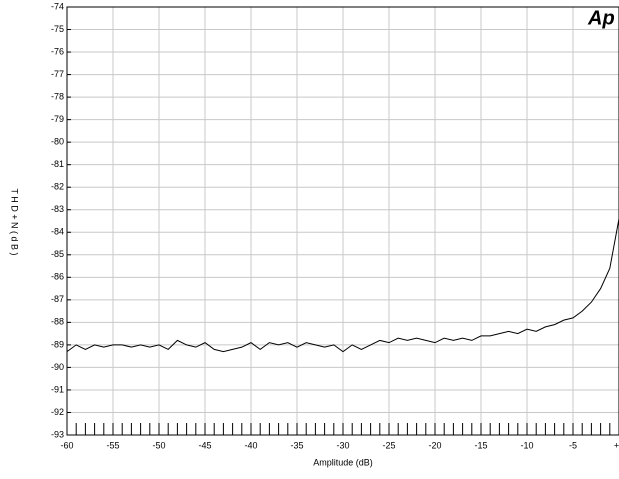 Image resolution: width=619 pixels, height=479 pixels. I want to click on x-tick-label: -40, so click(250, 445).